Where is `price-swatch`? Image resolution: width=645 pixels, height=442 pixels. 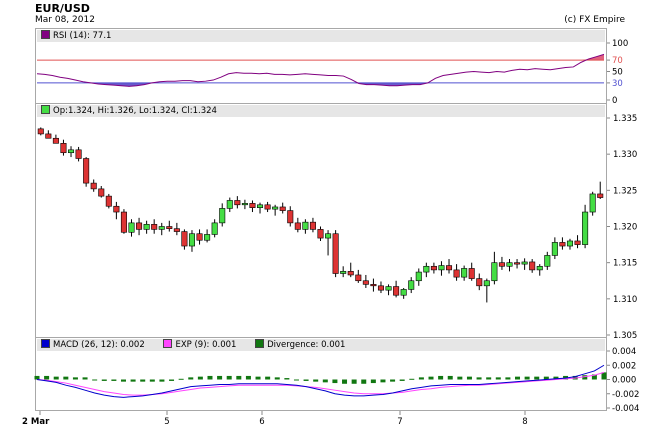
price-swatch is located at coordinates (45, 109).